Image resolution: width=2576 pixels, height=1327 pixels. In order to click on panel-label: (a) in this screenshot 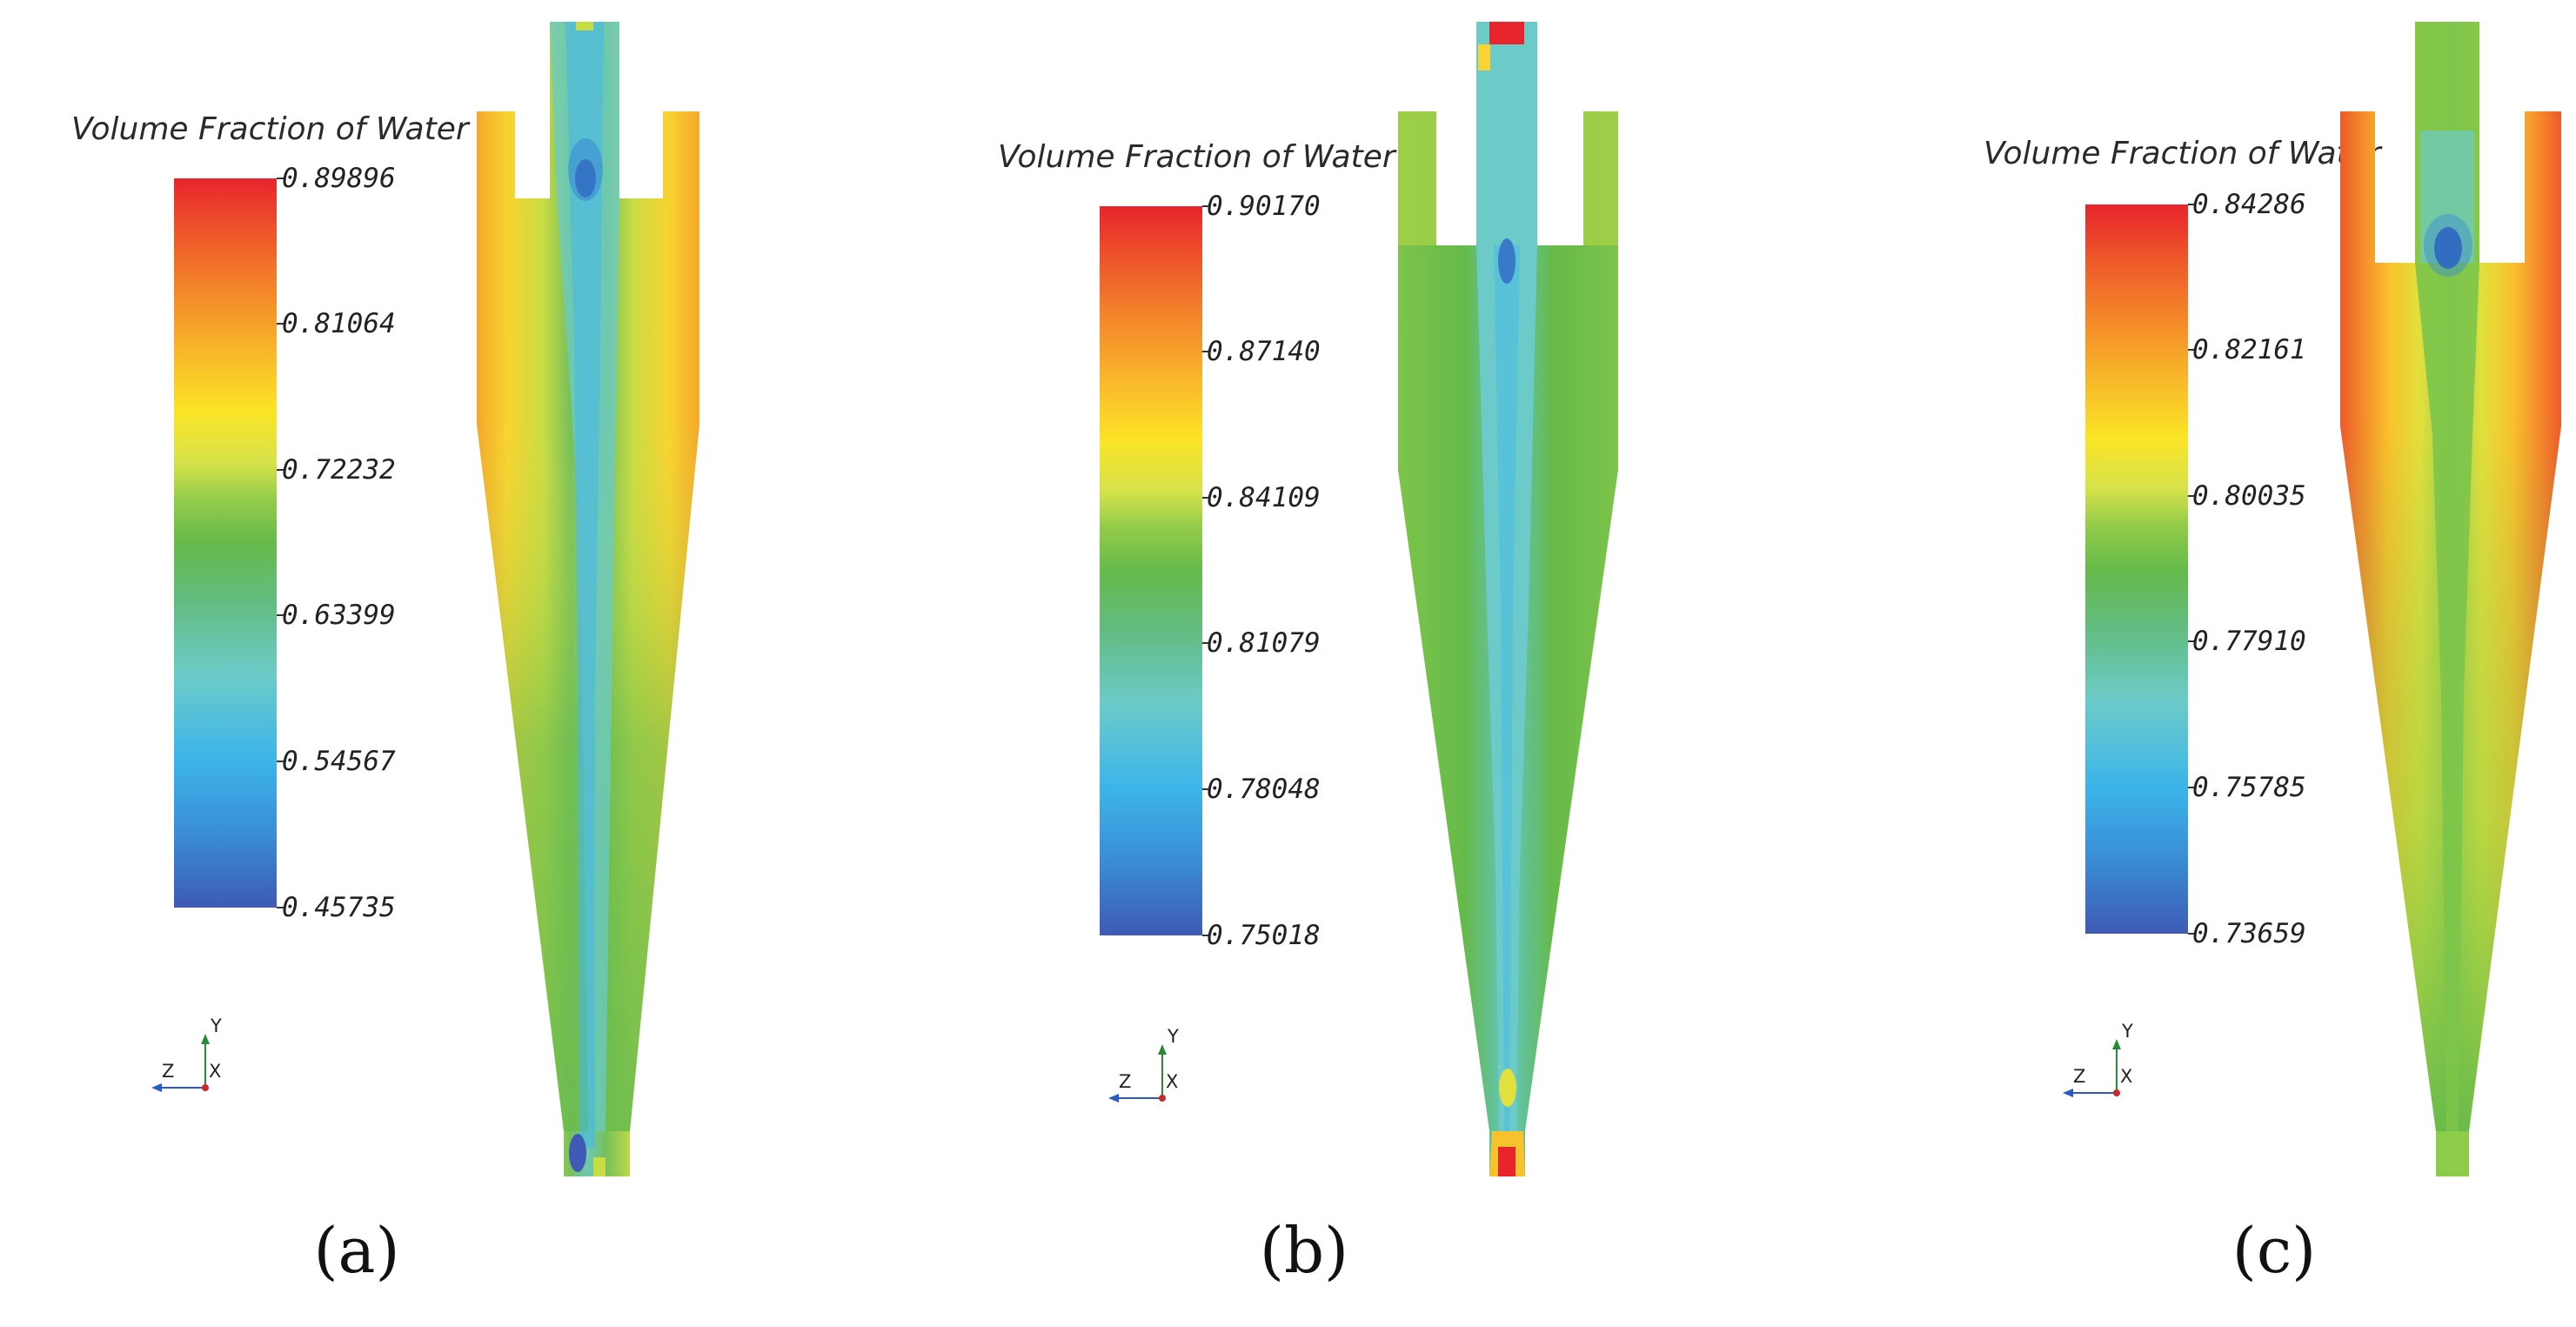, I will do `click(356, 1250)`.